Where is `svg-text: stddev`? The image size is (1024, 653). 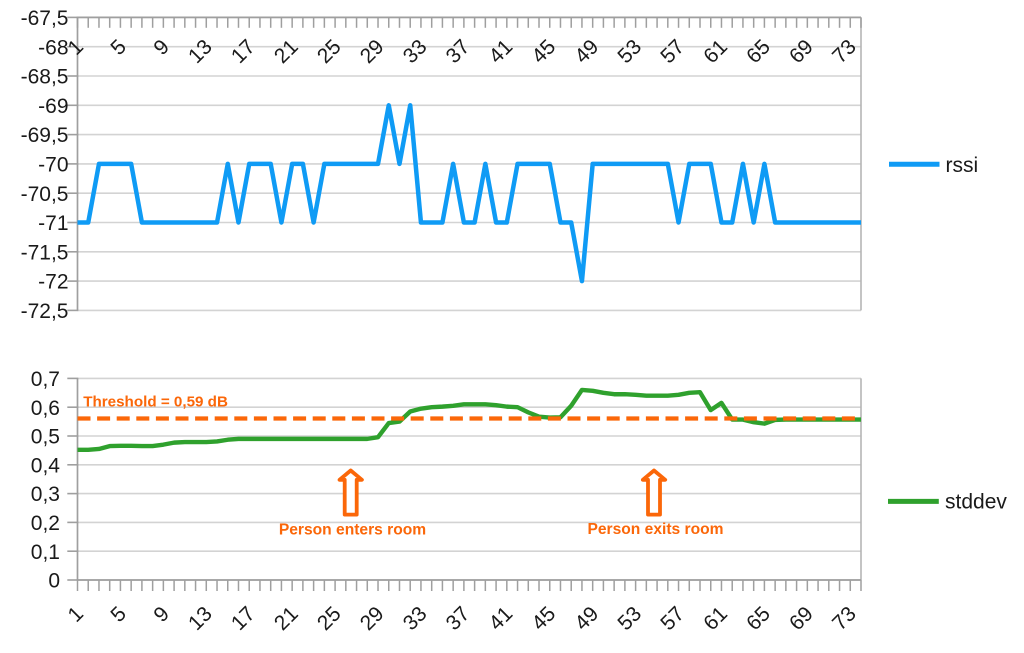
svg-text: stddev is located at coordinates (976, 502).